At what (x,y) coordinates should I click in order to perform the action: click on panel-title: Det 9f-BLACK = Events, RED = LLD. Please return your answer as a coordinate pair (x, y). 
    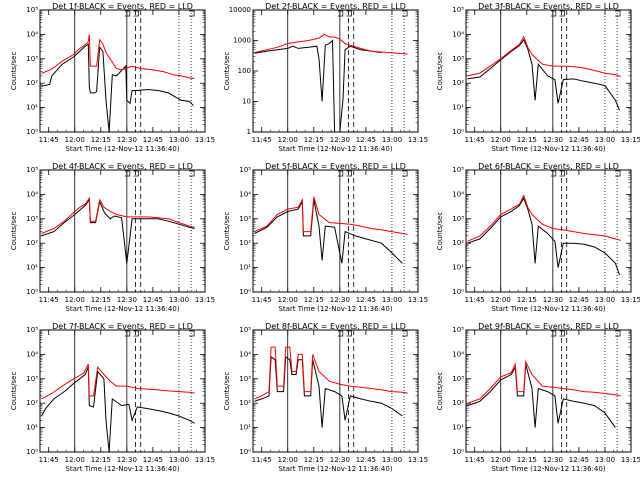
    Looking at the image, I should click on (548, 326).